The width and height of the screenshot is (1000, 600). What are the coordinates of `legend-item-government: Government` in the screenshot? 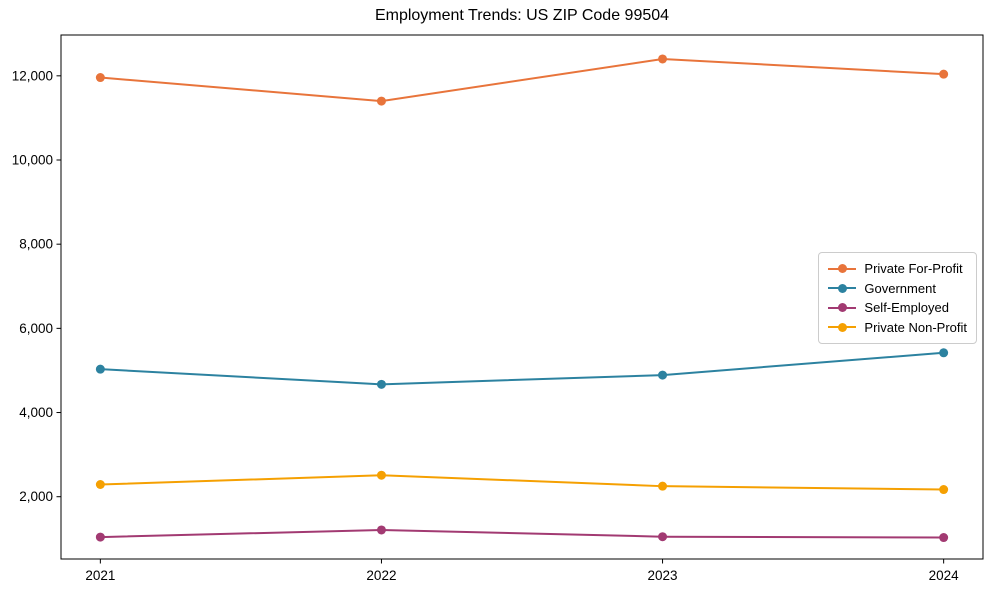 It's located at (897, 289).